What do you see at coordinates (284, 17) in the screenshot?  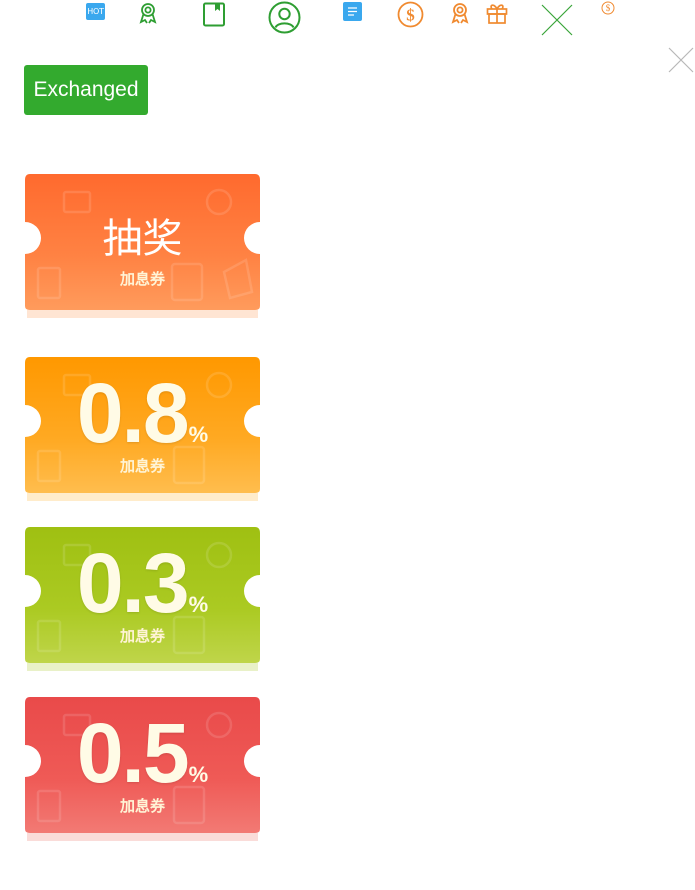 I see `user-icon` at bounding box center [284, 17].